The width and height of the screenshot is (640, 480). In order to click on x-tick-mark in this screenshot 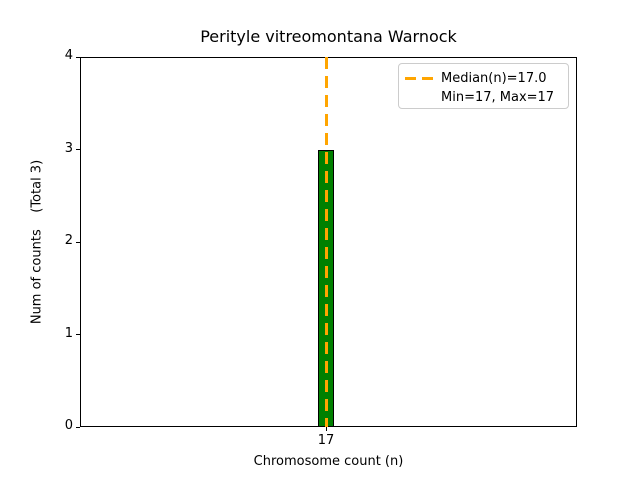, I will do `click(326, 429)`.